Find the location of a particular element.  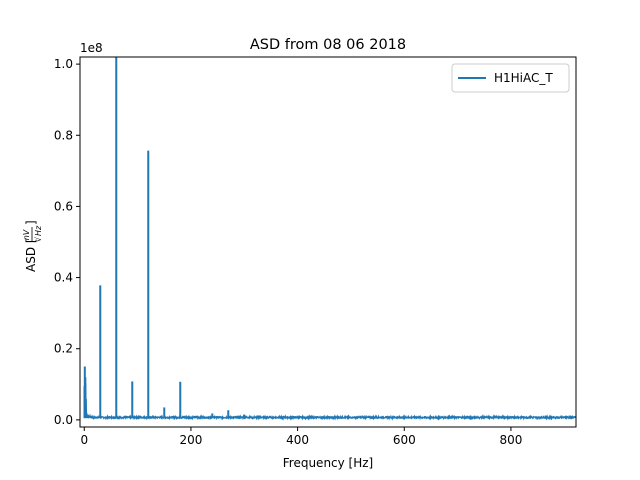

y-tick-label: 1.0 is located at coordinates (63, 64).